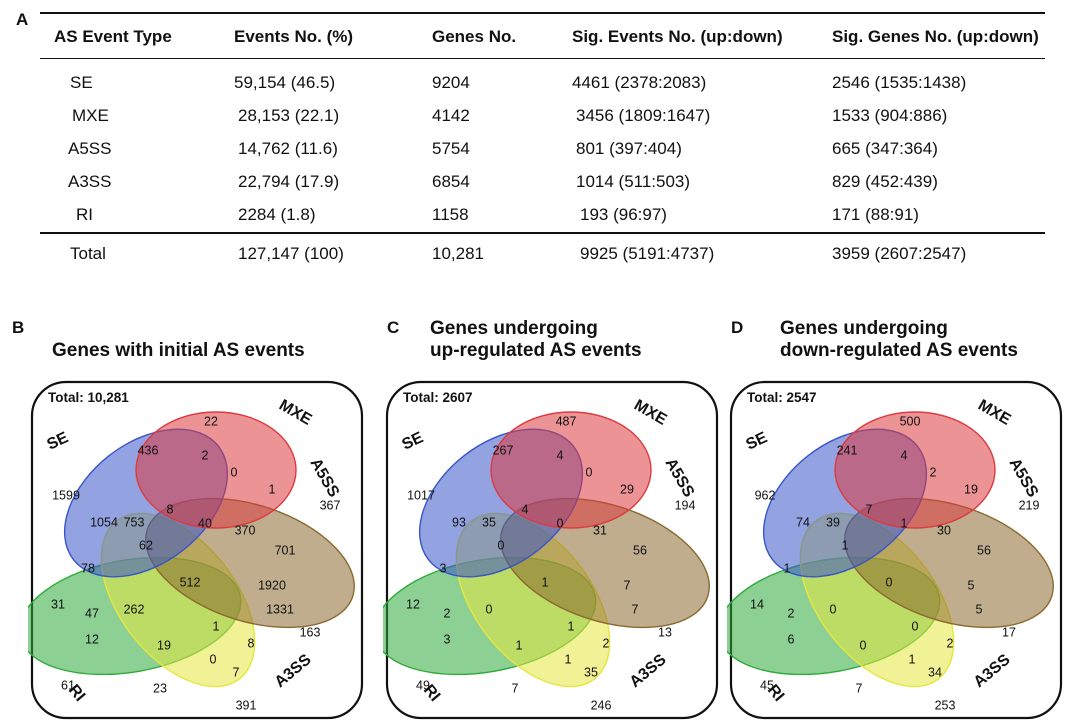  What do you see at coordinates (885, 181) in the screenshot?
I see `cell: 829 (452:439)` at bounding box center [885, 181].